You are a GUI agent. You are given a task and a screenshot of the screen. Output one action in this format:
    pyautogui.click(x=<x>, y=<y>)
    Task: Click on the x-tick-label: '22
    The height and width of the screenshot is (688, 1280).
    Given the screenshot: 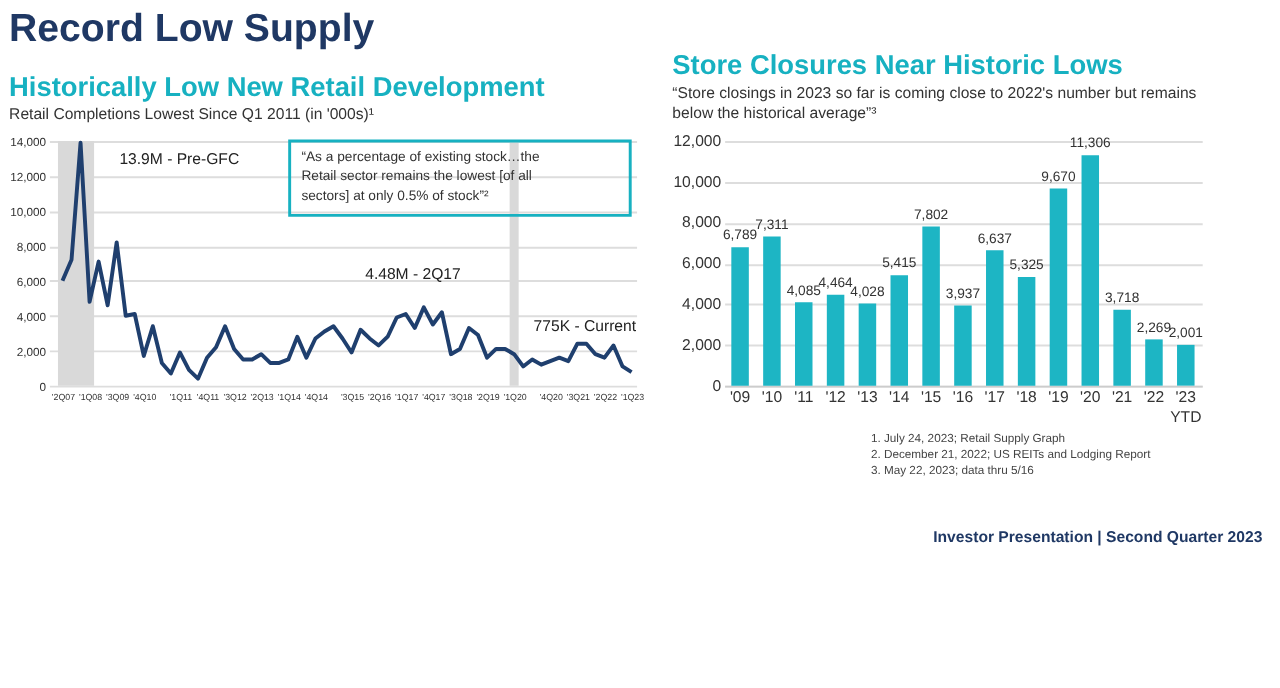 What is the action you would take?
    pyautogui.click(x=1154, y=397)
    